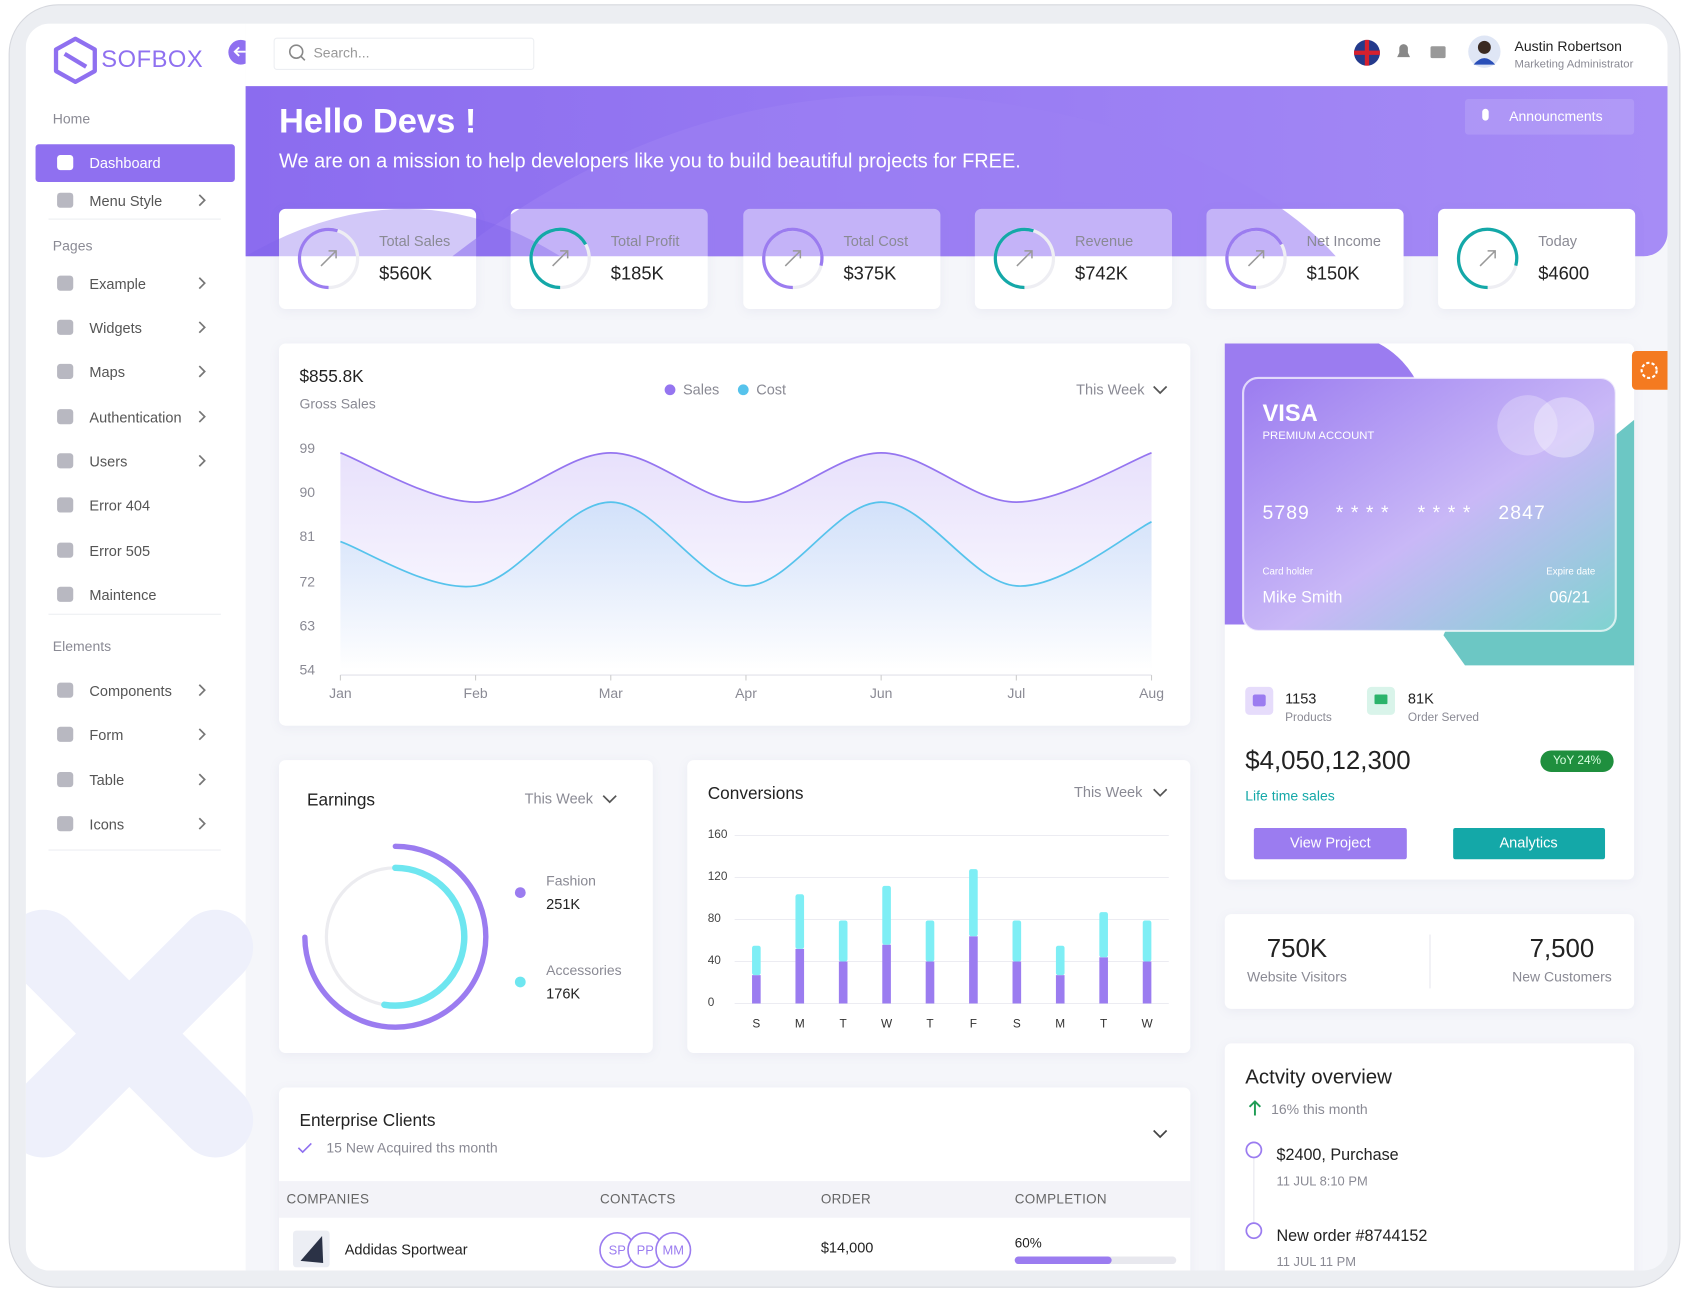 The width and height of the screenshot is (1689, 1292). What do you see at coordinates (743, 390) in the screenshot?
I see `legend-marker` at bounding box center [743, 390].